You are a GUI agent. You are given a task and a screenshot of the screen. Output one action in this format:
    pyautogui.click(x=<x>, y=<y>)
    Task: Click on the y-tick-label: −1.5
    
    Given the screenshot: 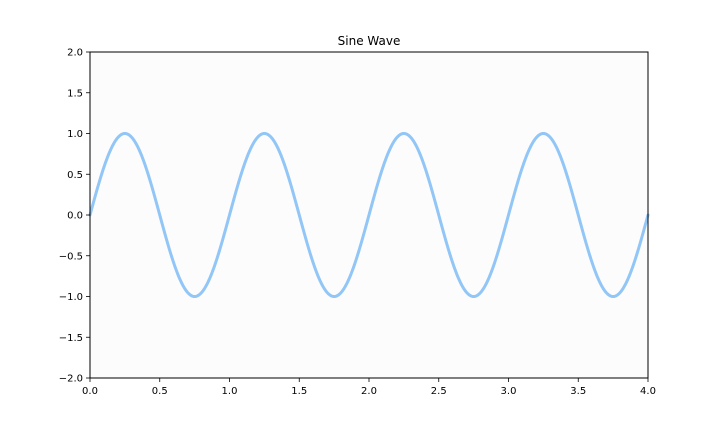 What is the action you would take?
    pyautogui.click(x=71, y=338)
    